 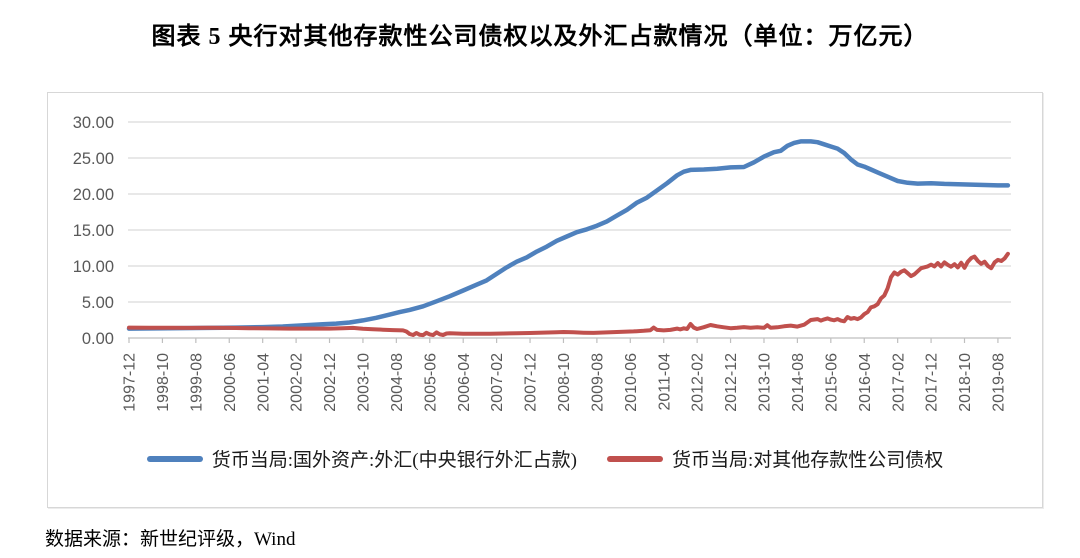 What do you see at coordinates (965, 382) in the screenshot?
I see `x-tick-label: 2018-10` at bounding box center [965, 382].